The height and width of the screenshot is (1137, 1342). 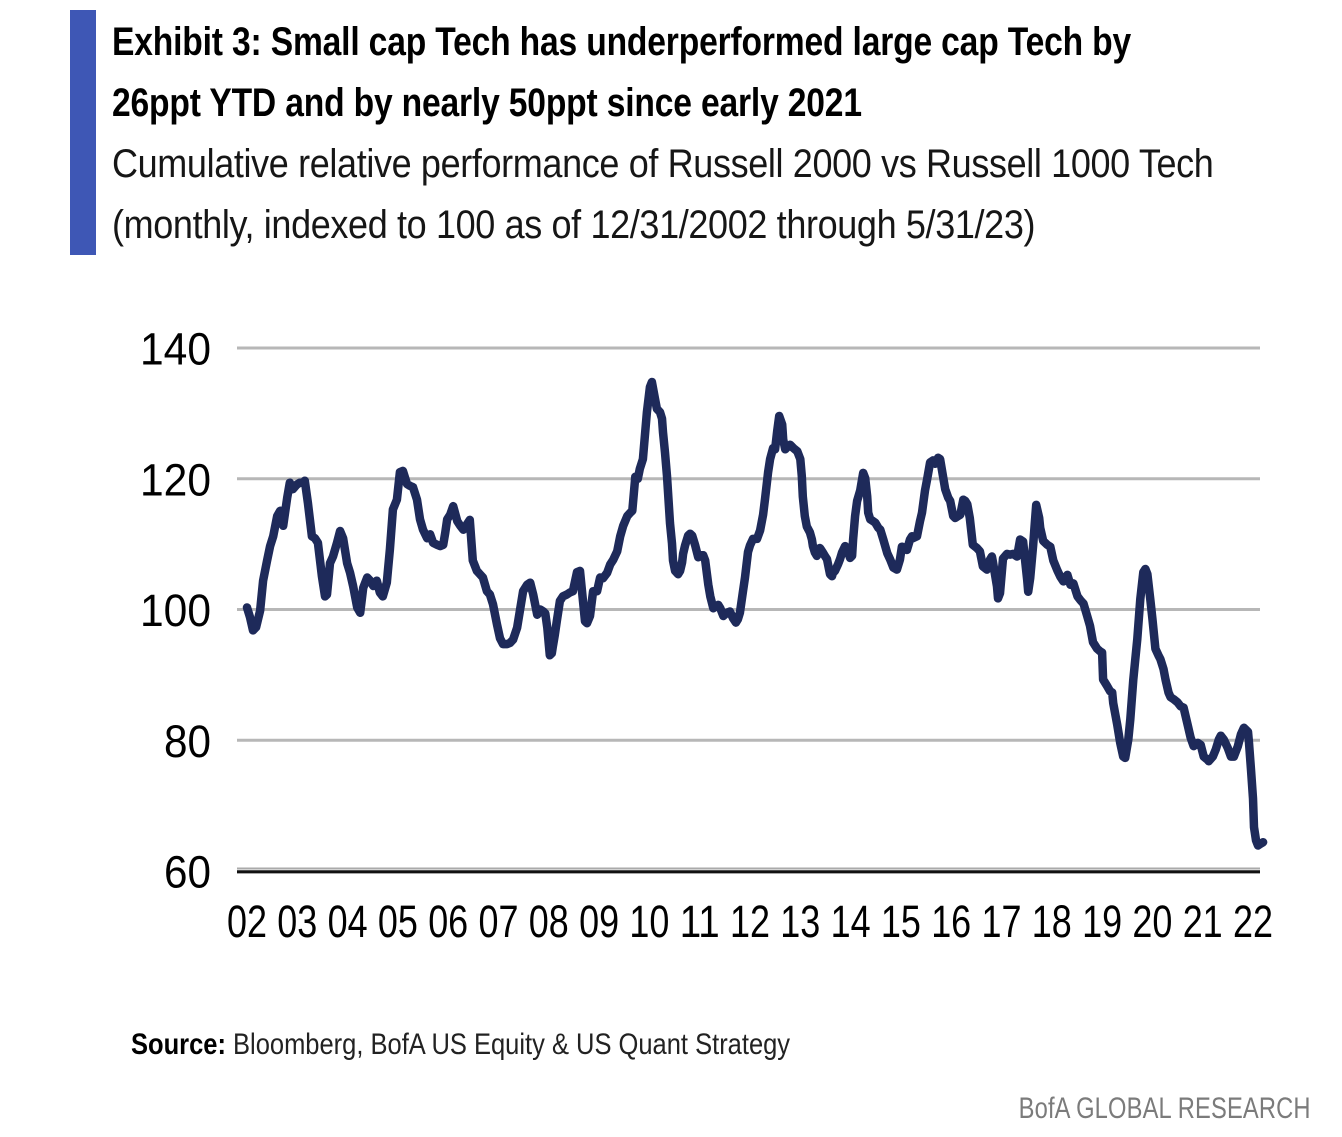 What do you see at coordinates (175, 479) in the screenshot?
I see `y-tick-label-120: 120` at bounding box center [175, 479].